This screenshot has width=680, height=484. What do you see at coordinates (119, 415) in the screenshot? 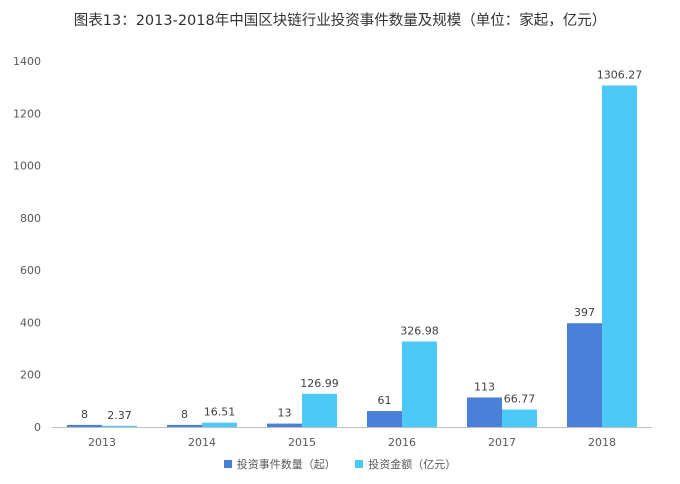
I see `data-label-amount: 2.37` at bounding box center [119, 415].